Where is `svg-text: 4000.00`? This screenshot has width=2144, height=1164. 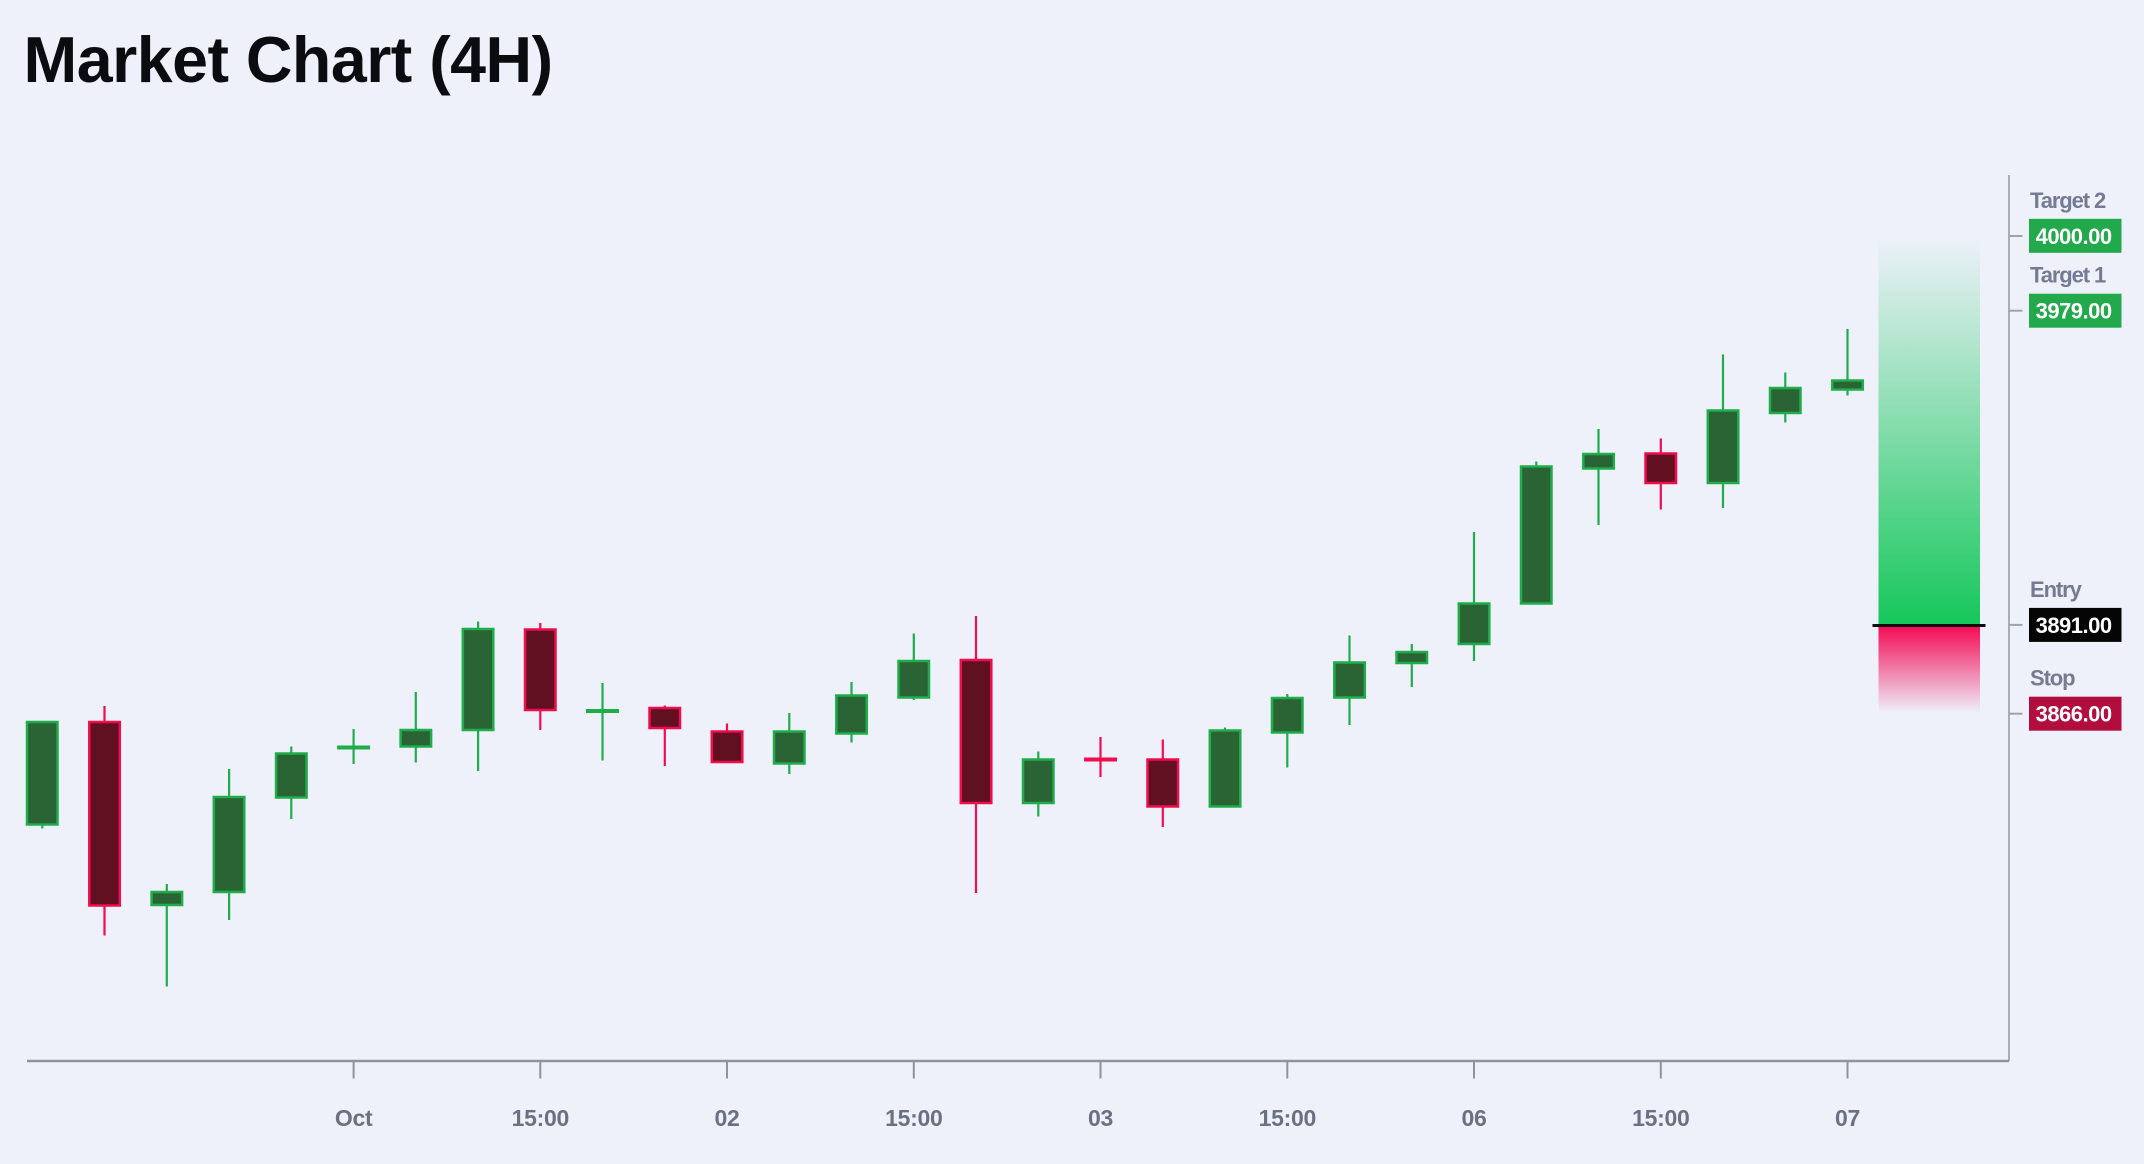
svg-text: 4000.00 is located at coordinates (2074, 236).